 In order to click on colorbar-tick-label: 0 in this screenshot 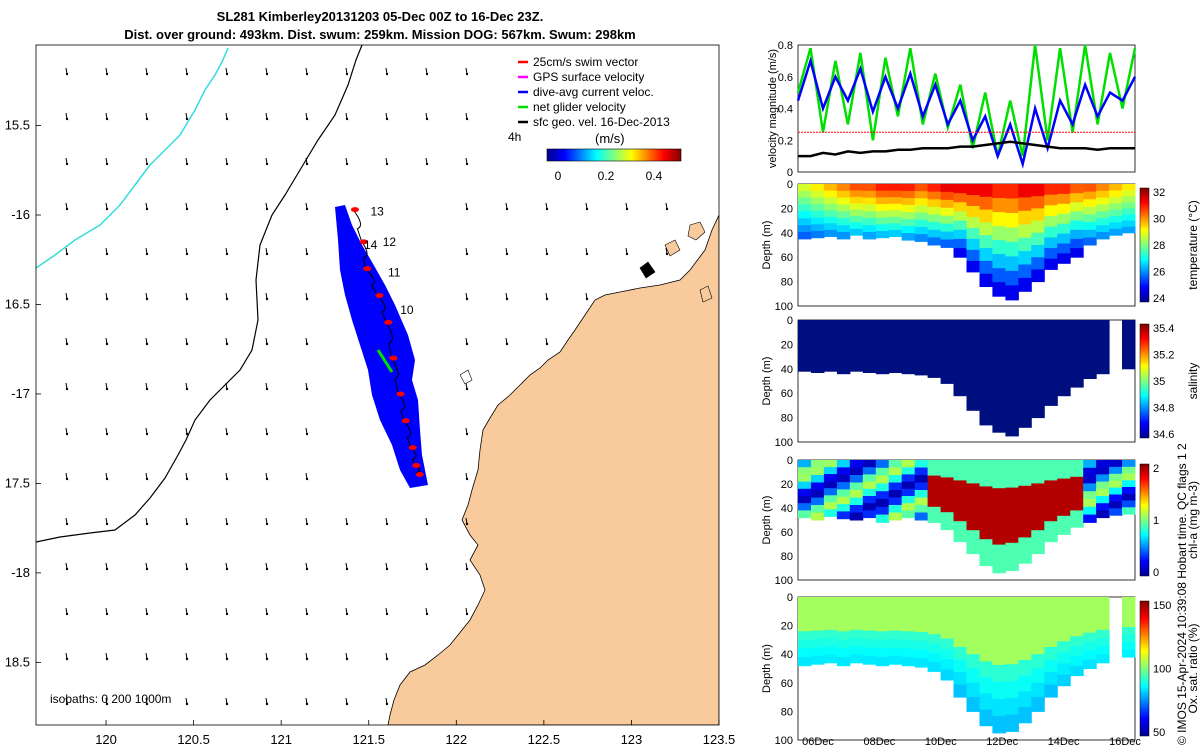, I will do `click(1156, 573)`.